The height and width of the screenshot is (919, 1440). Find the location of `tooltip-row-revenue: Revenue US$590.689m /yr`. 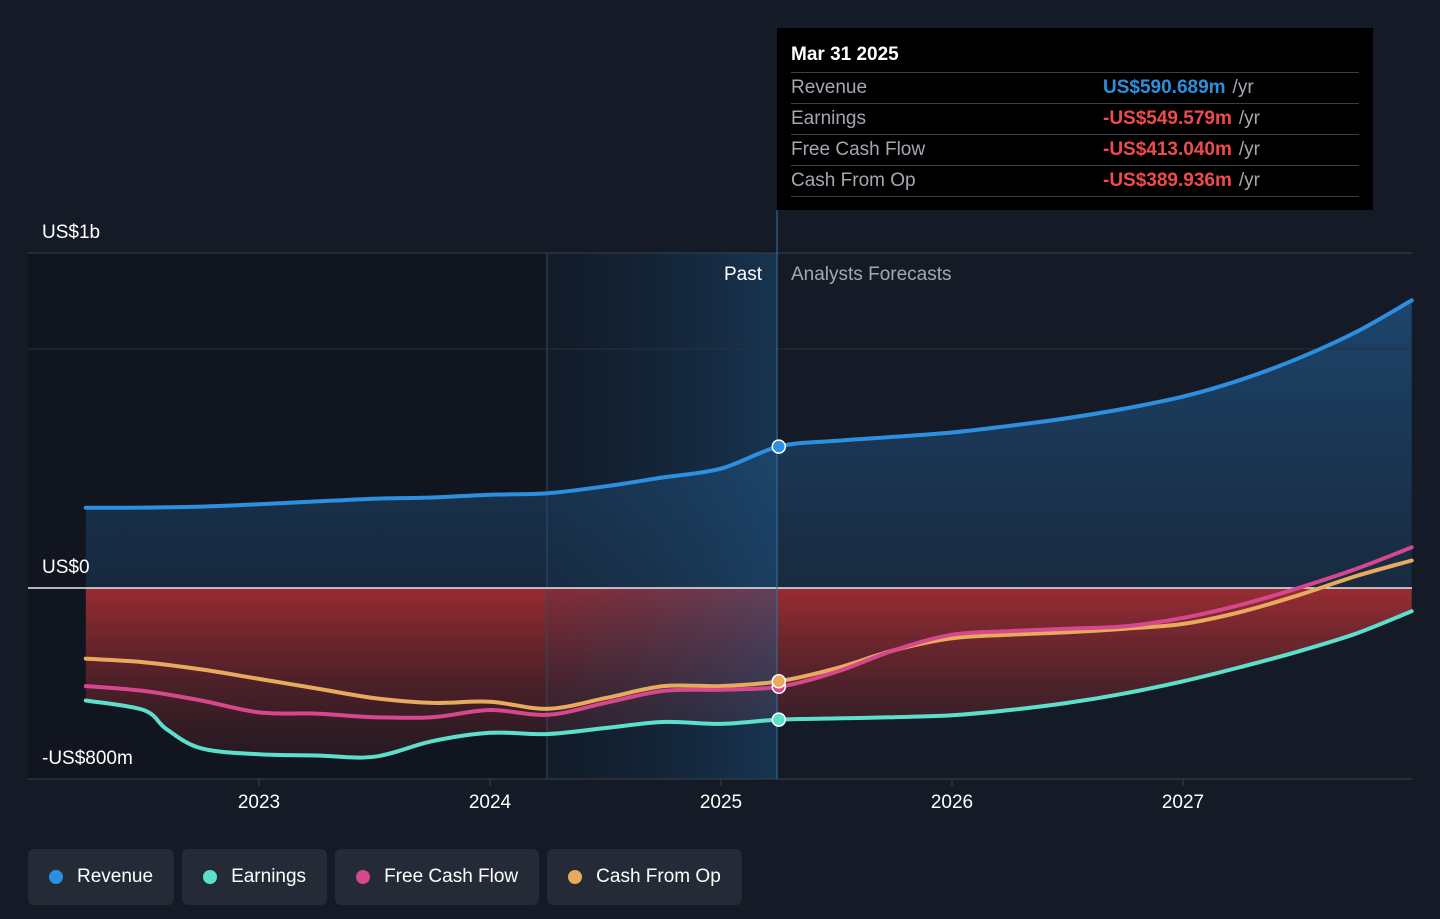

tooltip-row-revenue: Revenue US$590.689m /yr is located at coordinates (1075, 87).